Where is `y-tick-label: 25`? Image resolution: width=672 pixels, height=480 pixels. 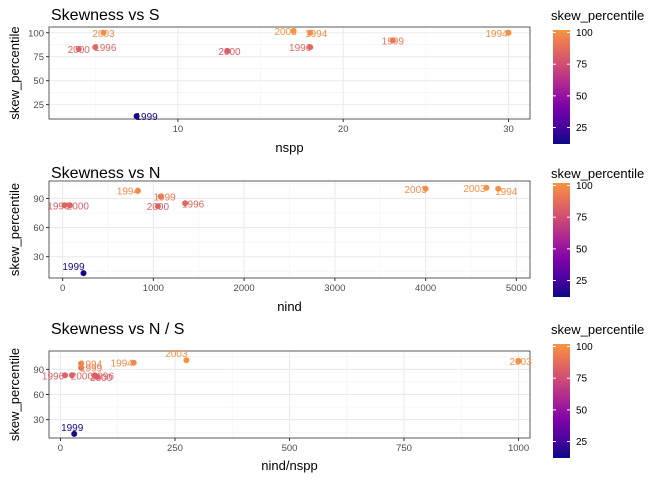
y-tick-label: 25 is located at coordinates (38, 105).